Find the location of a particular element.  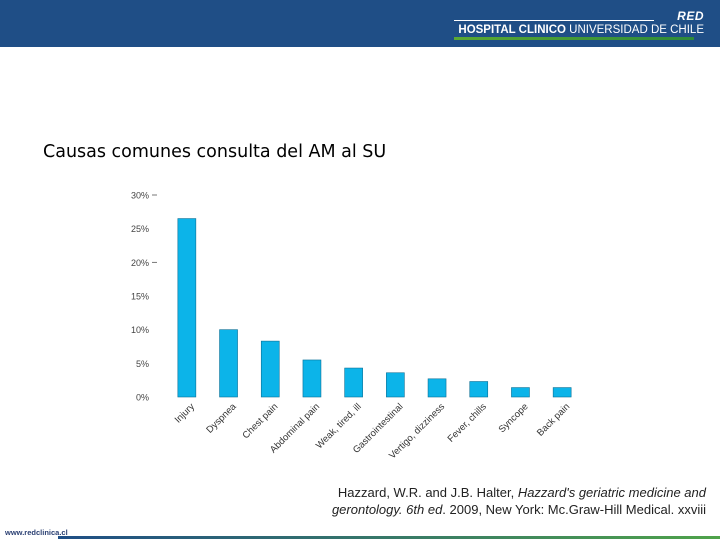

y-tick-label: 10% is located at coordinates (140, 330).